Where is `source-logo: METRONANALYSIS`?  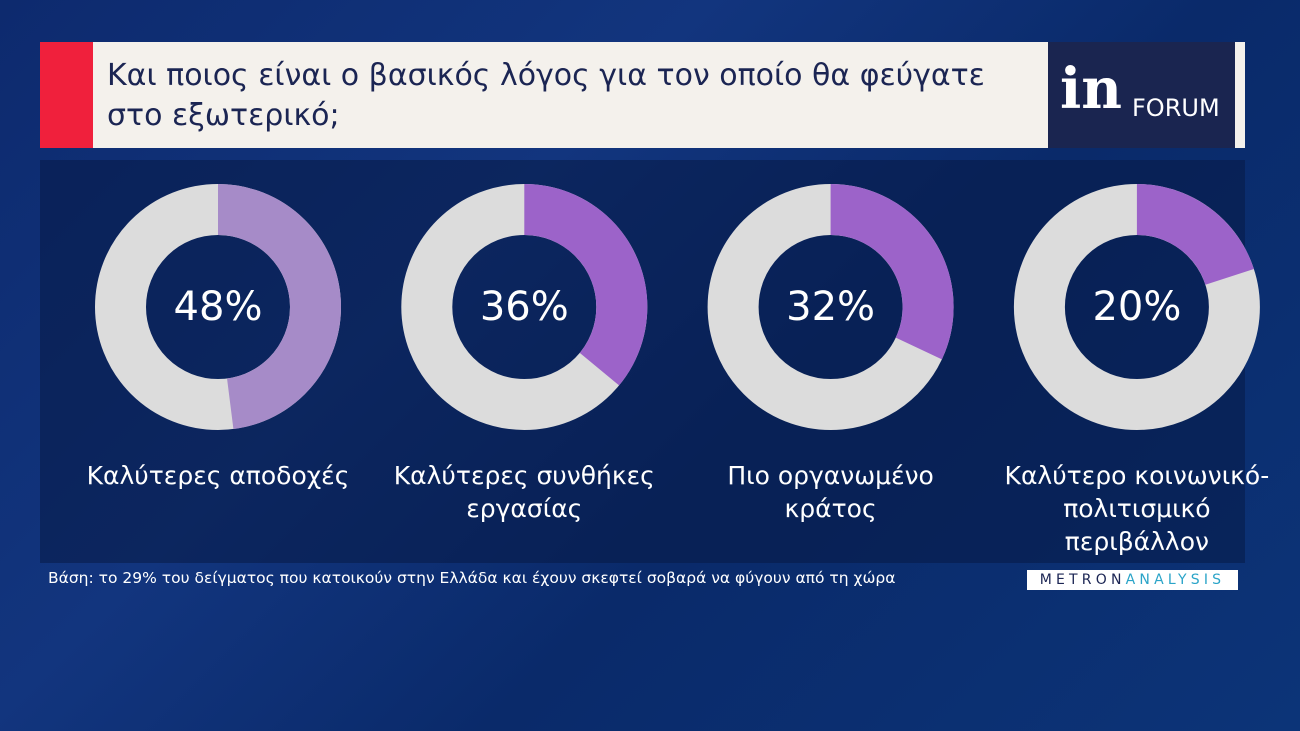 source-logo: METRONANALYSIS is located at coordinates (1132, 580).